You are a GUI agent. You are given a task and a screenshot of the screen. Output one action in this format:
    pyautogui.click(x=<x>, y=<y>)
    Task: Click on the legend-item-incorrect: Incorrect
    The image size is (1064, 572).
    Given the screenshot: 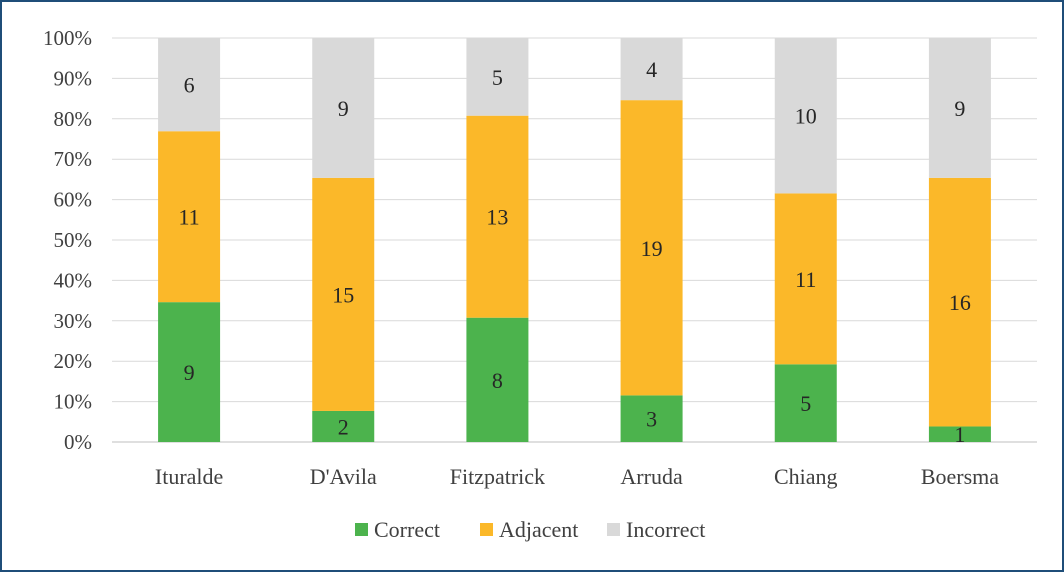 What is the action you would take?
    pyautogui.click(x=656, y=529)
    